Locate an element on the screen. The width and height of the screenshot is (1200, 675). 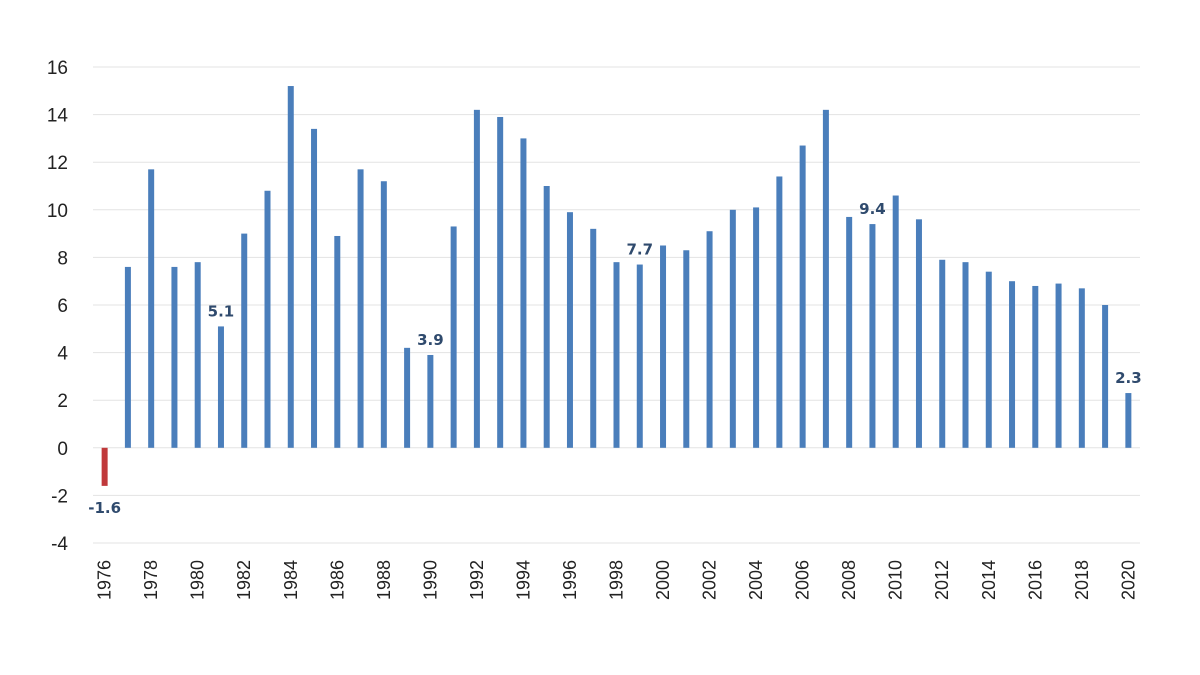
bar-2008 is located at coordinates (849, 332).